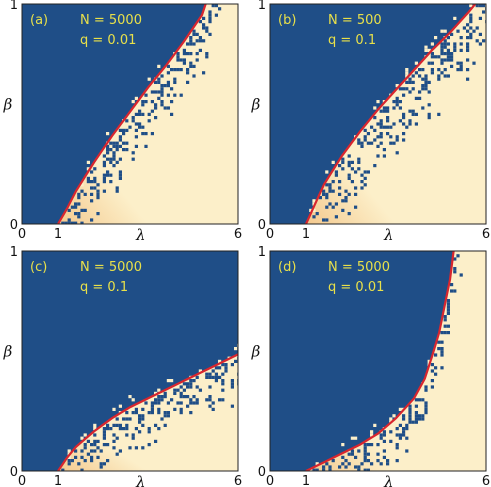 This screenshot has width=491, height=487. I want to click on panel-label: (c), so click(38, 267).